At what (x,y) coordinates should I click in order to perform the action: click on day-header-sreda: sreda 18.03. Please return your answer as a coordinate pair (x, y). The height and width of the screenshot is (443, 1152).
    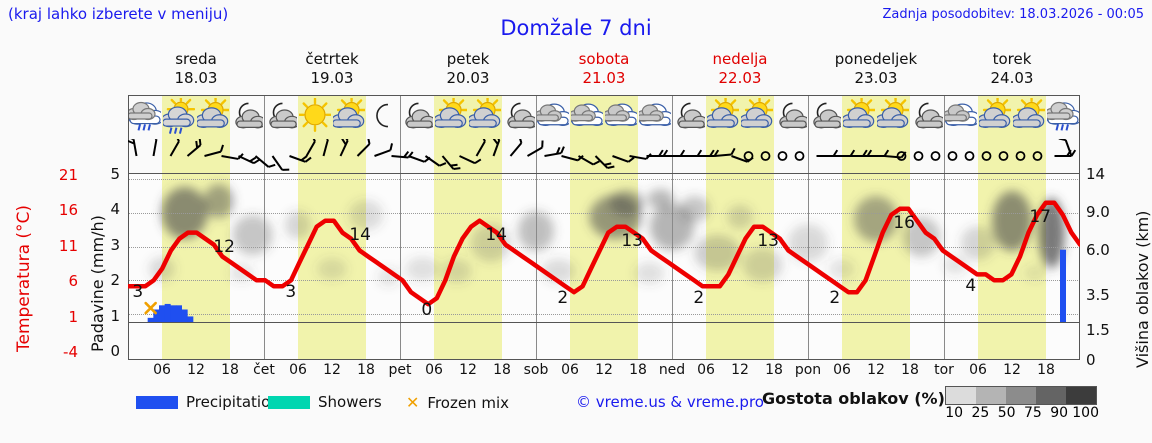
    Looking at the image, I should click on (196, 69).